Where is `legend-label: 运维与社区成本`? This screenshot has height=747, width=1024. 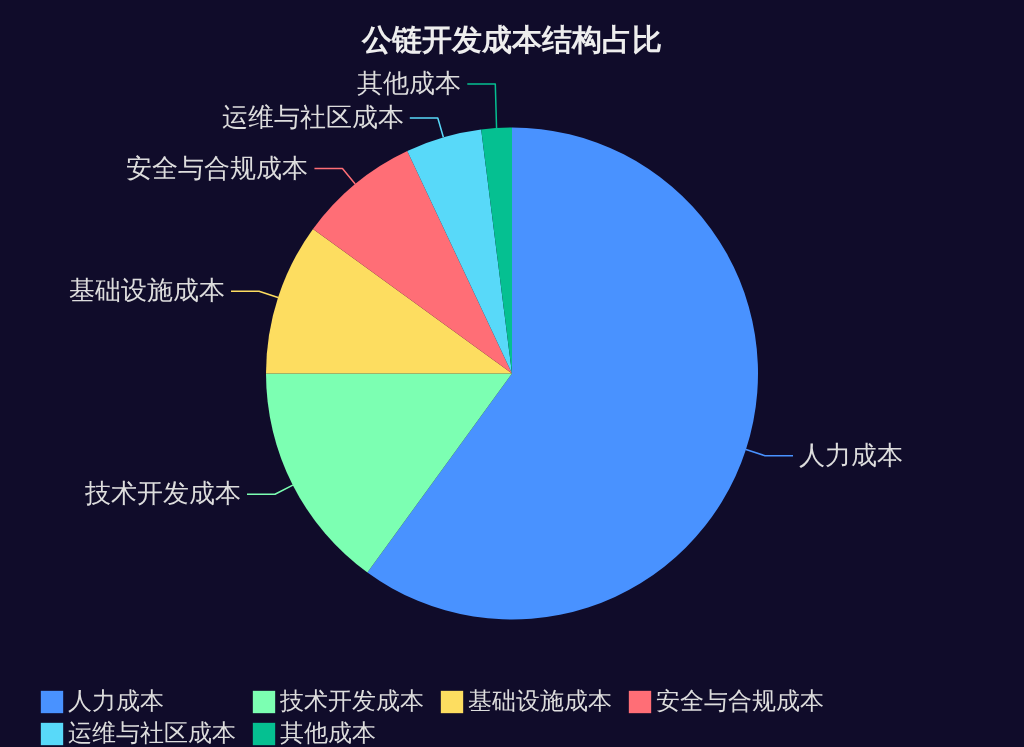 legend-label: 运维与社区成本 is located at coordinates (152, 733).